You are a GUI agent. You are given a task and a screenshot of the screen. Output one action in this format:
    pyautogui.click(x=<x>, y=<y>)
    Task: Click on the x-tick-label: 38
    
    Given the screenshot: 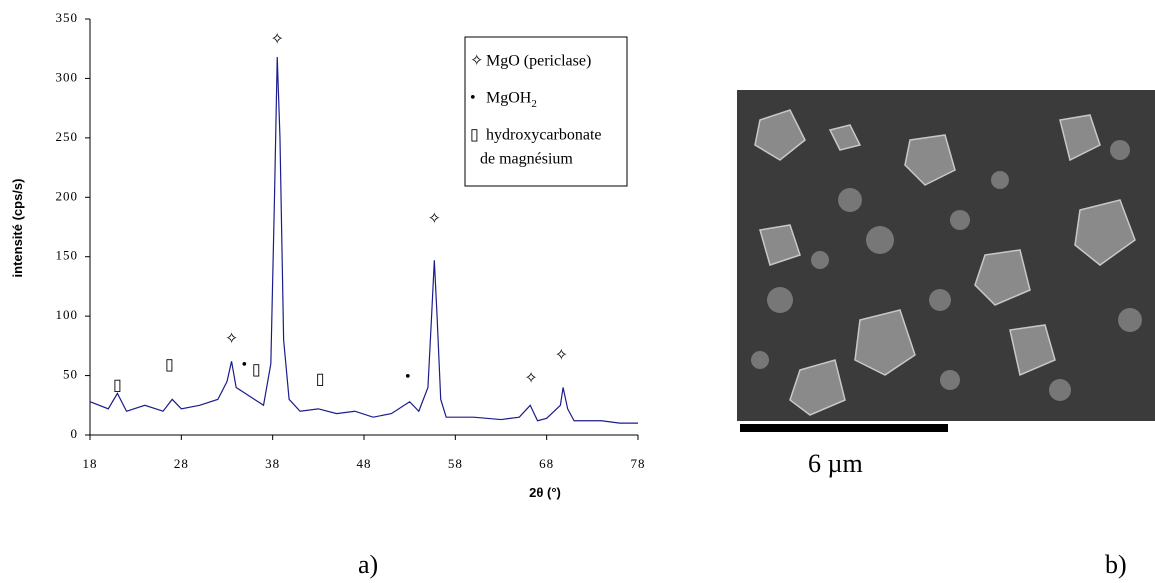 What is the action you would take?
    pyautogui.click(x=272, y=463)
    